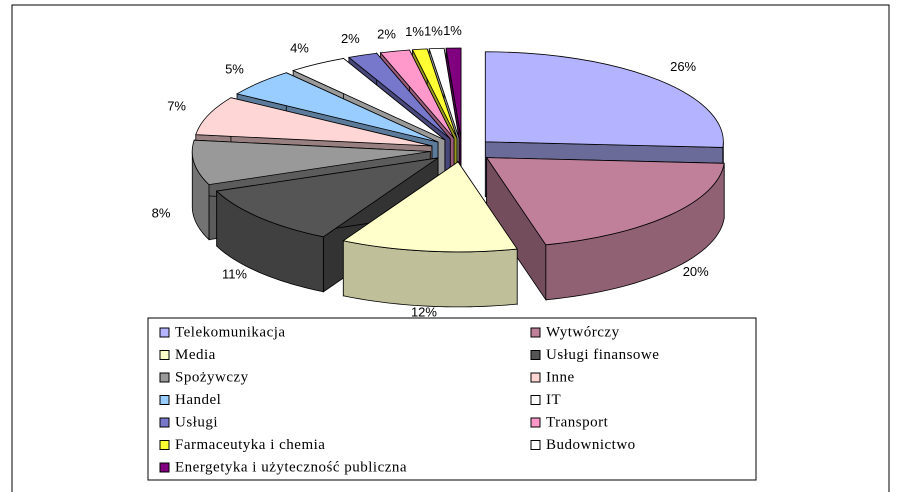  Describe the element at coordinates (291, 467) in the screenshot. I see `legend-label: Energetyka i użyteczność publiczna` at that location.